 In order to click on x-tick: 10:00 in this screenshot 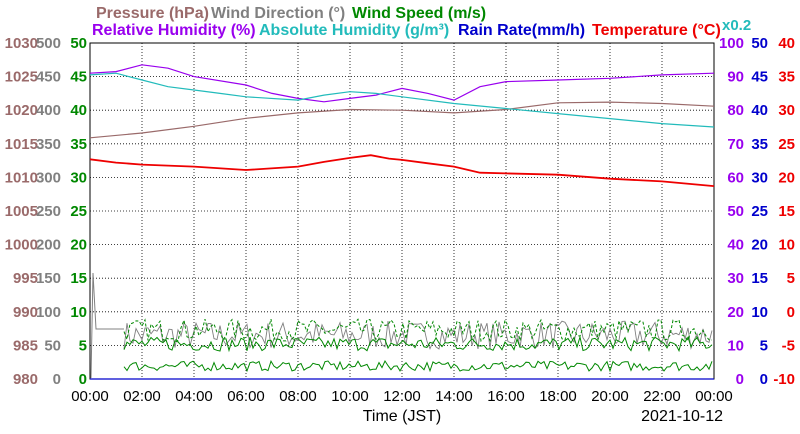, I will do `click(350, 396)`.